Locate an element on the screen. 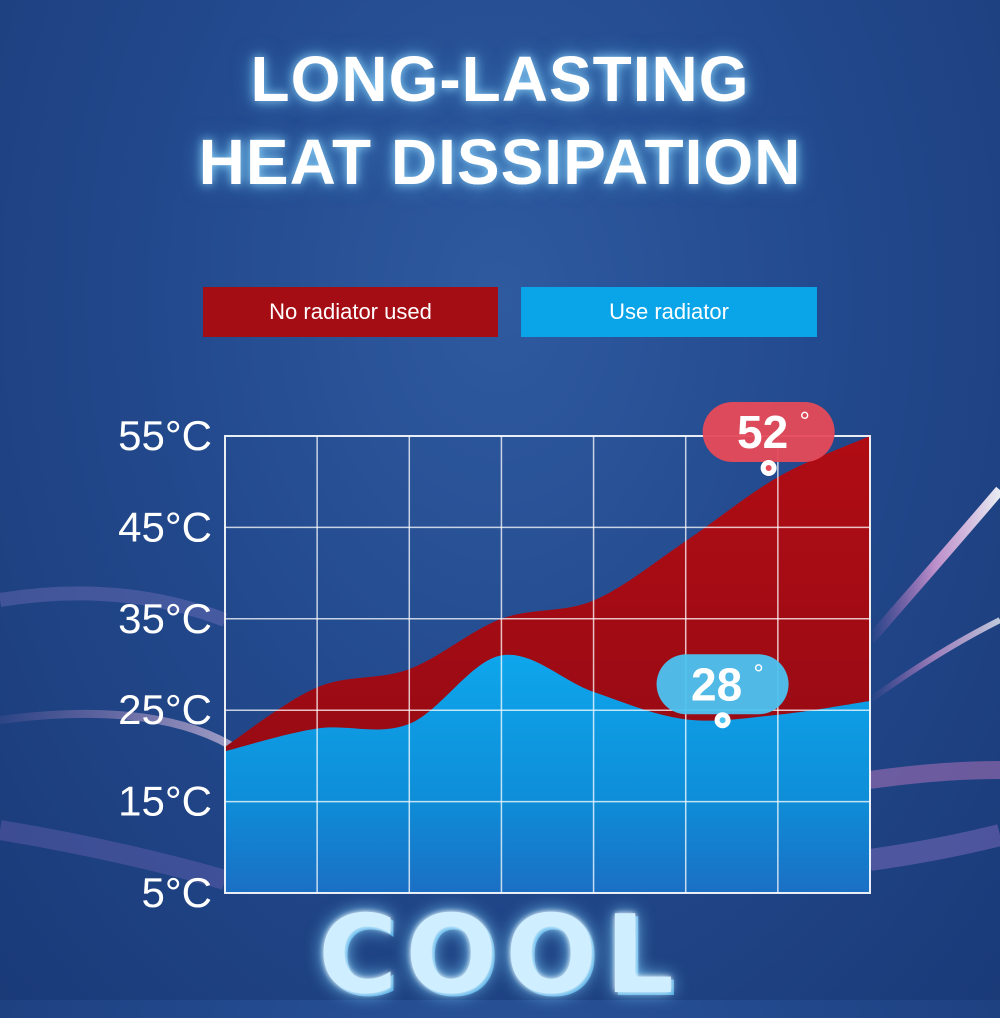  y-tick-label: 25°C is located at coordinates (165, 709).